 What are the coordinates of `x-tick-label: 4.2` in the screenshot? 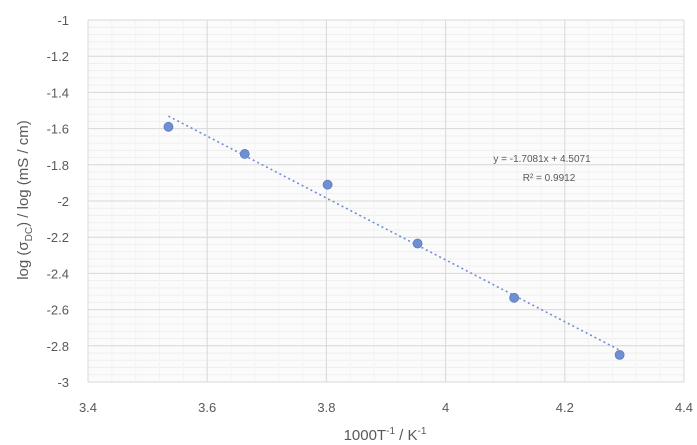 It's located at (565, 407).